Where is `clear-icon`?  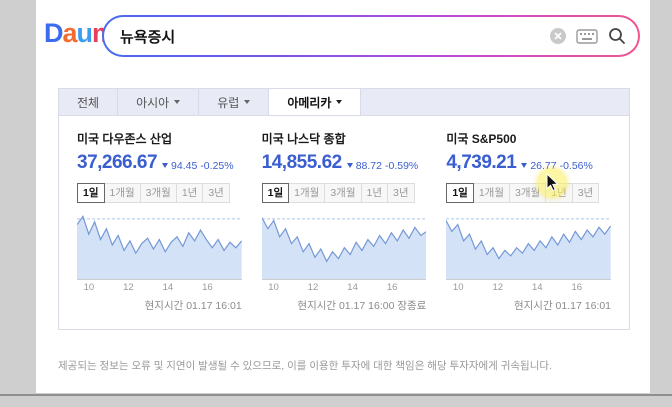 clear-icon is located at coordinates (558, 36).